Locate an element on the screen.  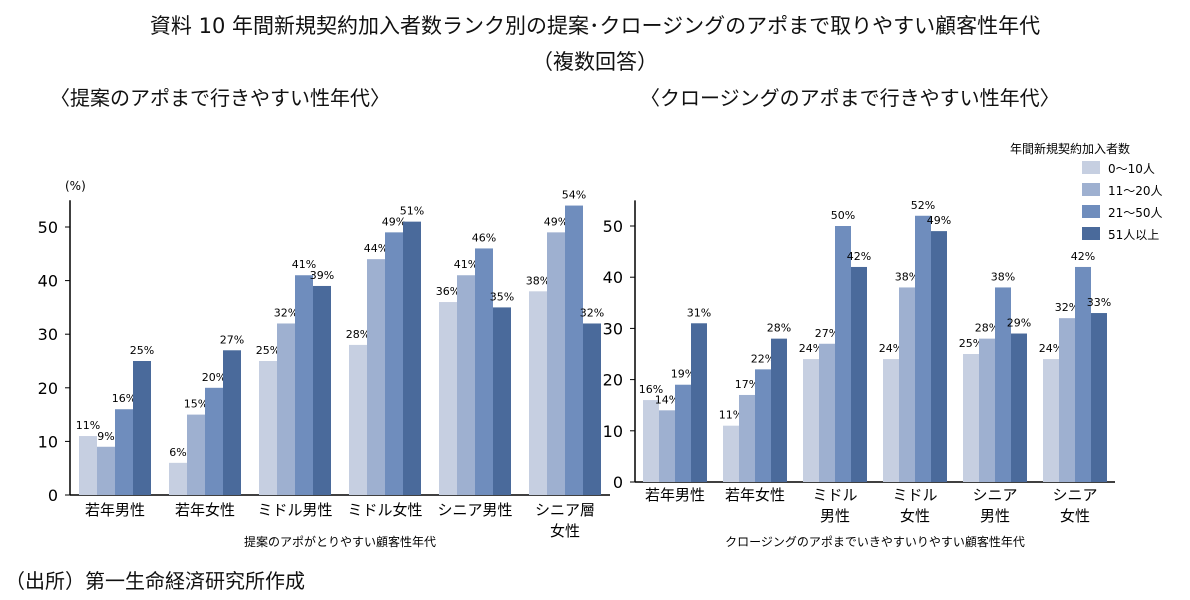
data-label: 33% is located at coordinates (1099, 302).